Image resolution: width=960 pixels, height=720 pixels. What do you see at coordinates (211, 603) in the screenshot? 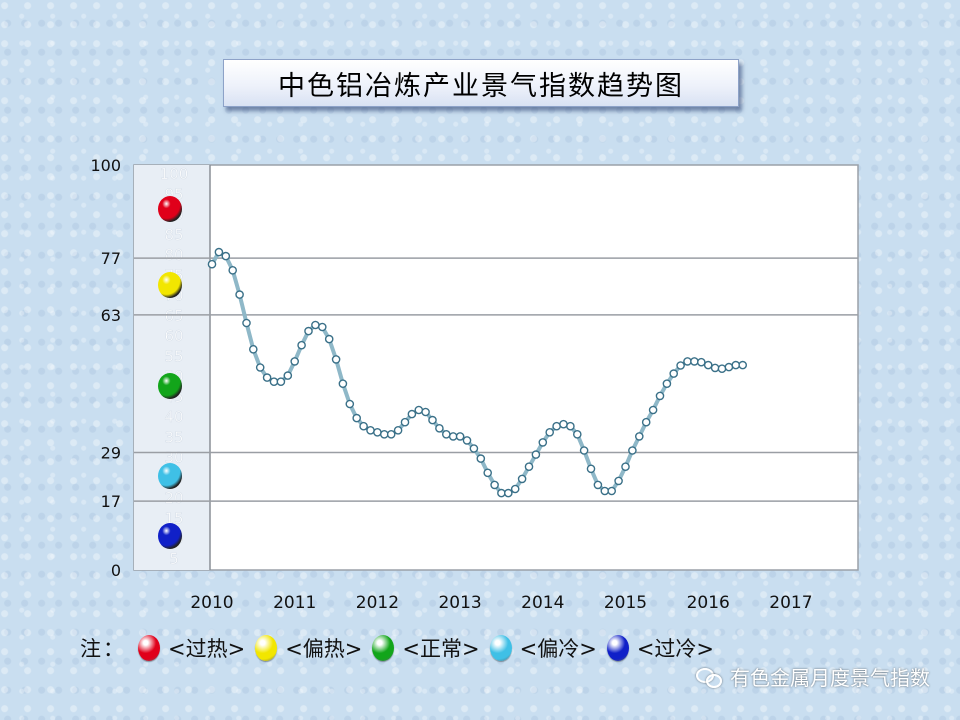
I see `x-tick-label: 2010` at bounding box center [211, 603].